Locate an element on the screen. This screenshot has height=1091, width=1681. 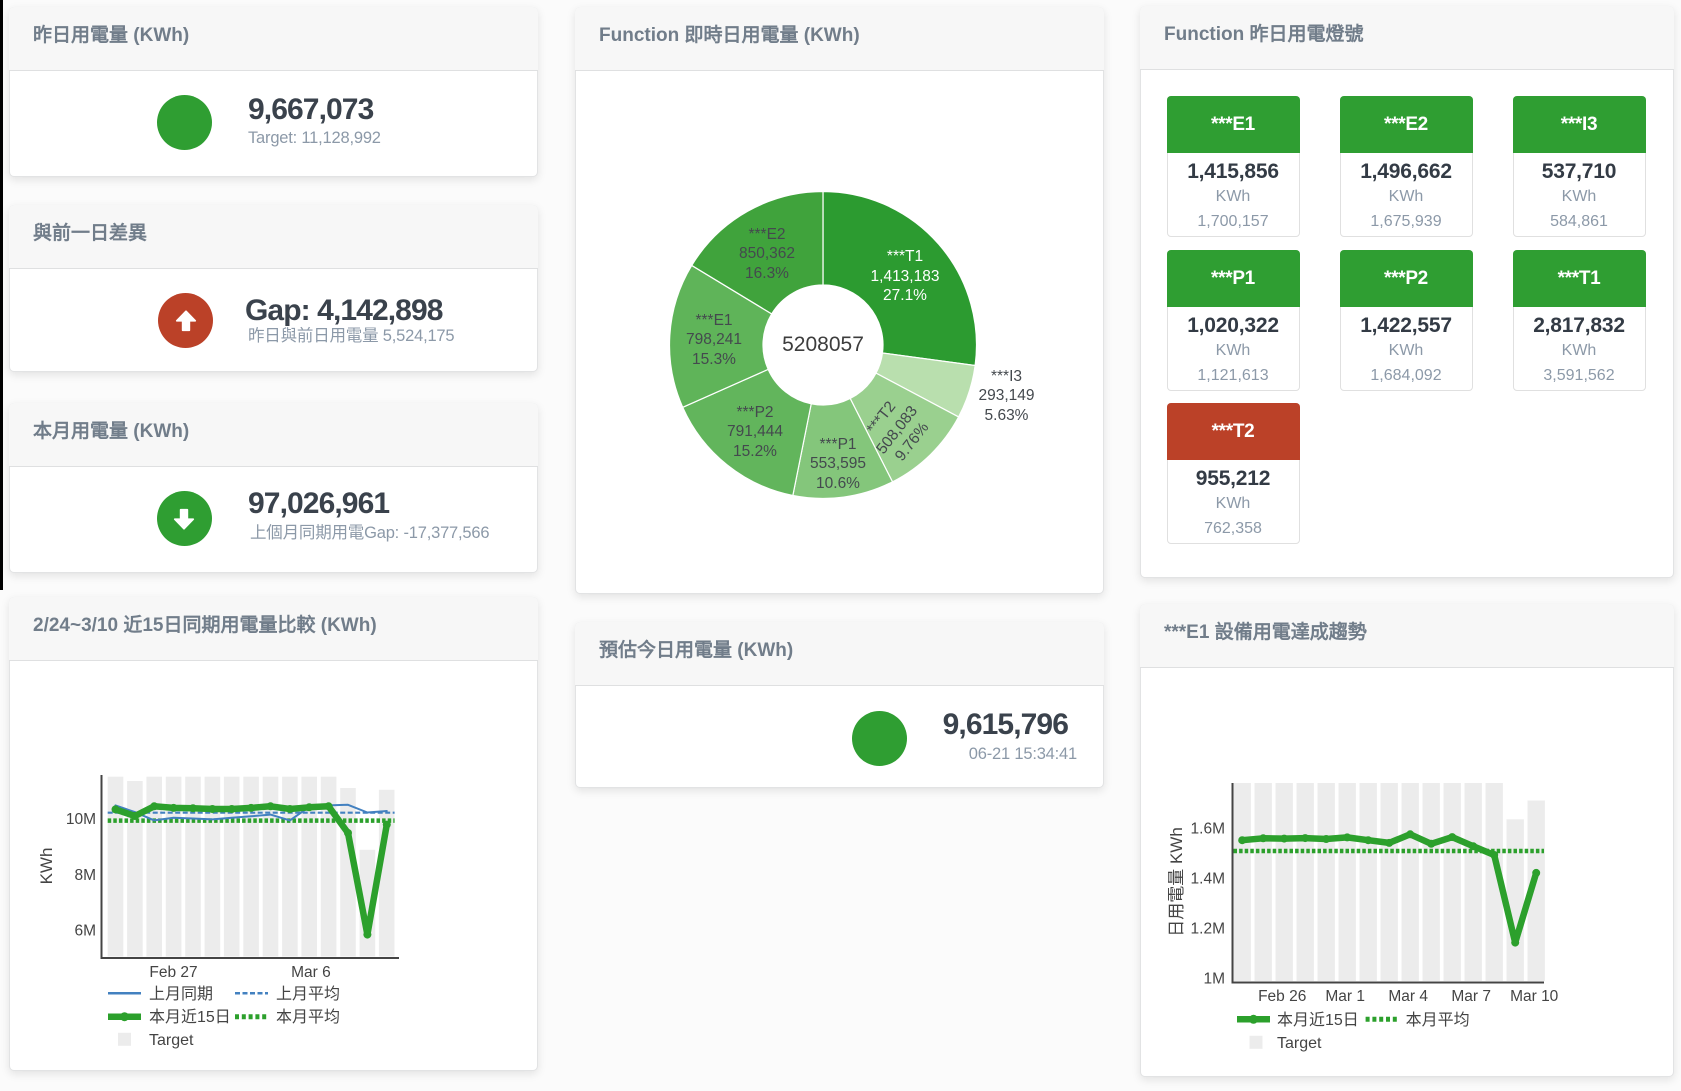
svg-text: 1.6M is located at coordinates (1208, 829).